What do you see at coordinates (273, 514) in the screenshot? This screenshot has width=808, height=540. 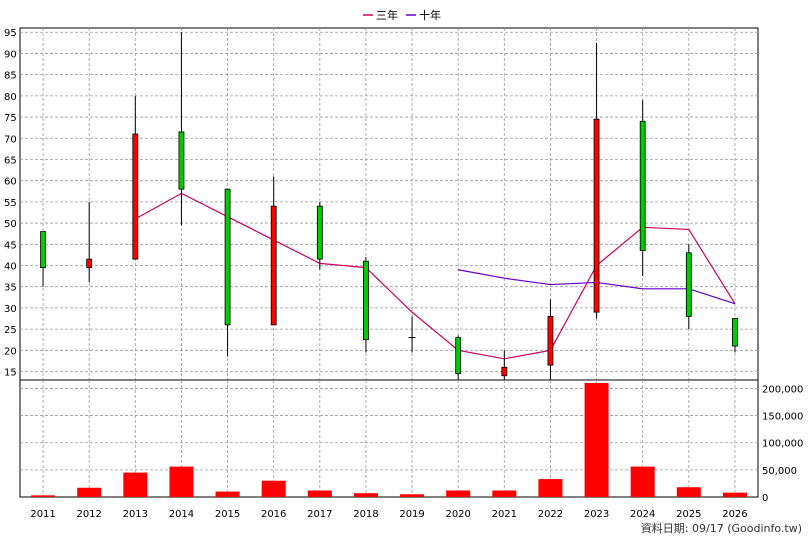 I see `x-tick-label: 2016` at bounding box center [273, 514].